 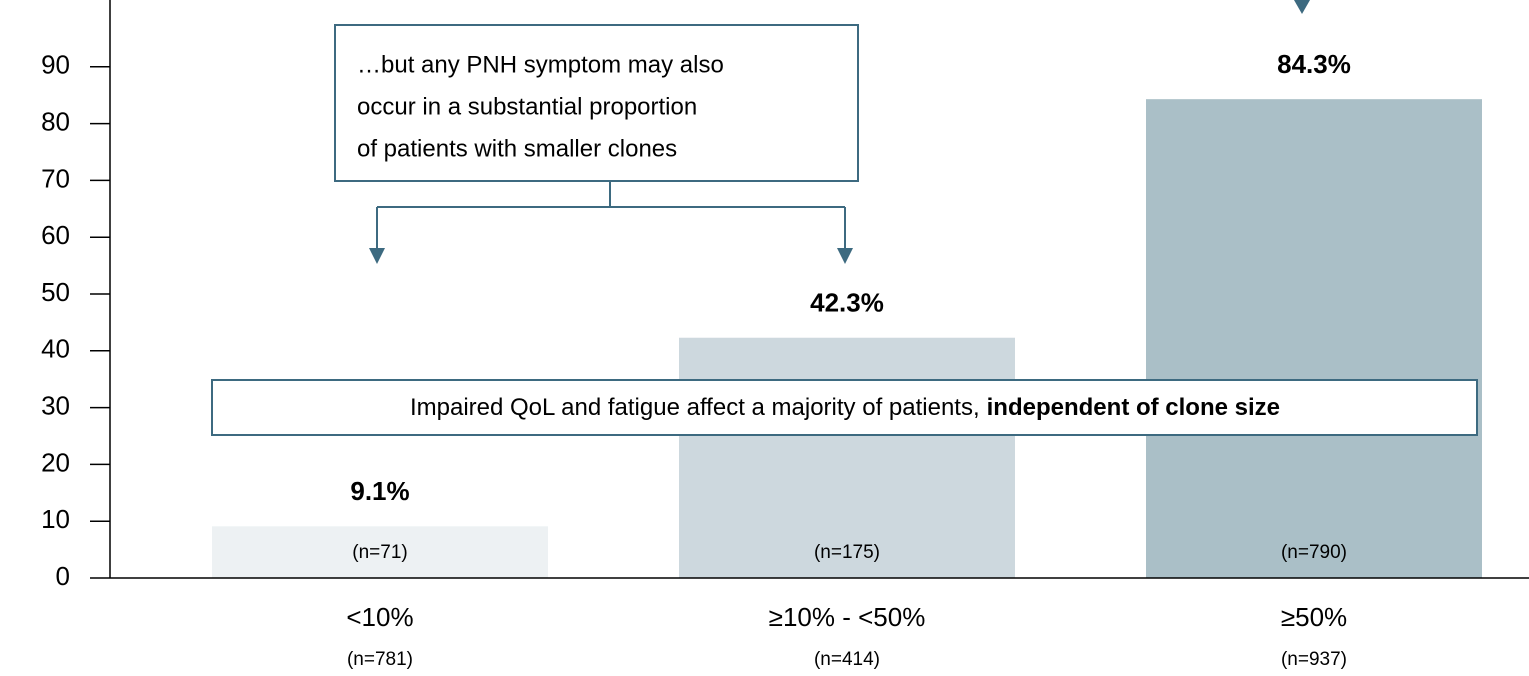 I want to click on bar-label: (n=71), so click(x=379, y=552).